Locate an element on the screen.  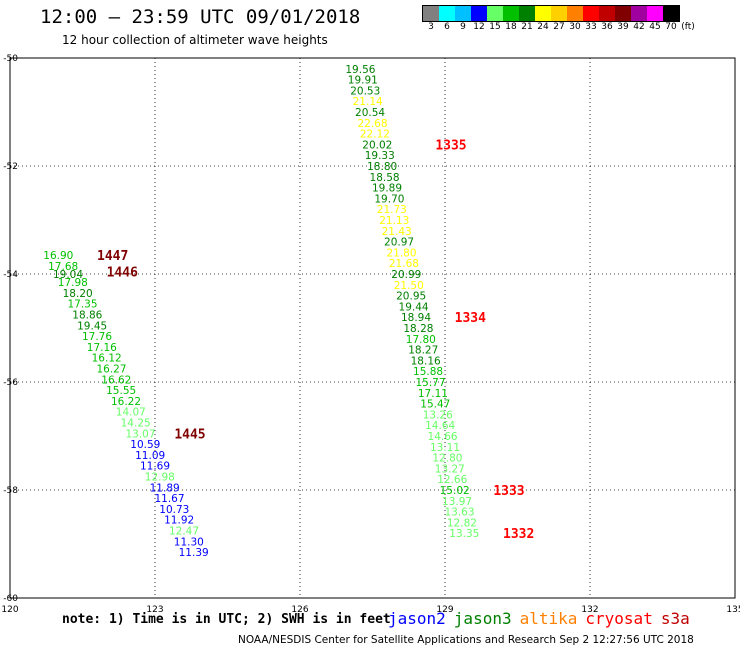
wave-height-value: 20.02 is located at coordinates (377, 145).